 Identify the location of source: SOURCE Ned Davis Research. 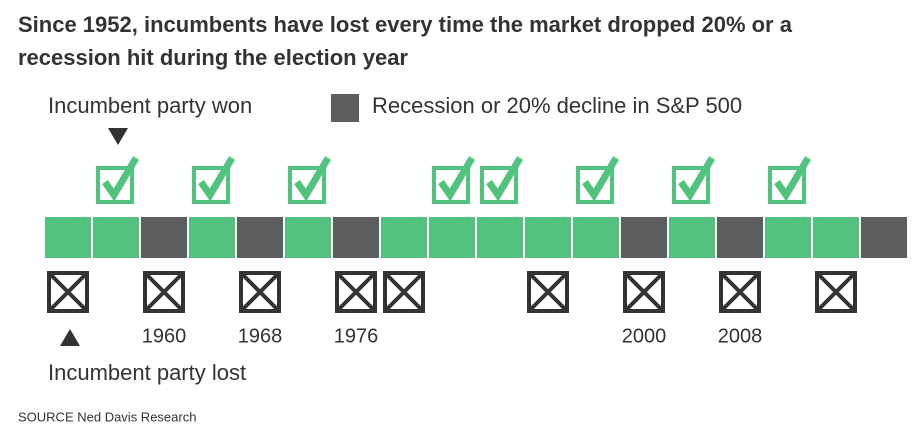
(107, 416).